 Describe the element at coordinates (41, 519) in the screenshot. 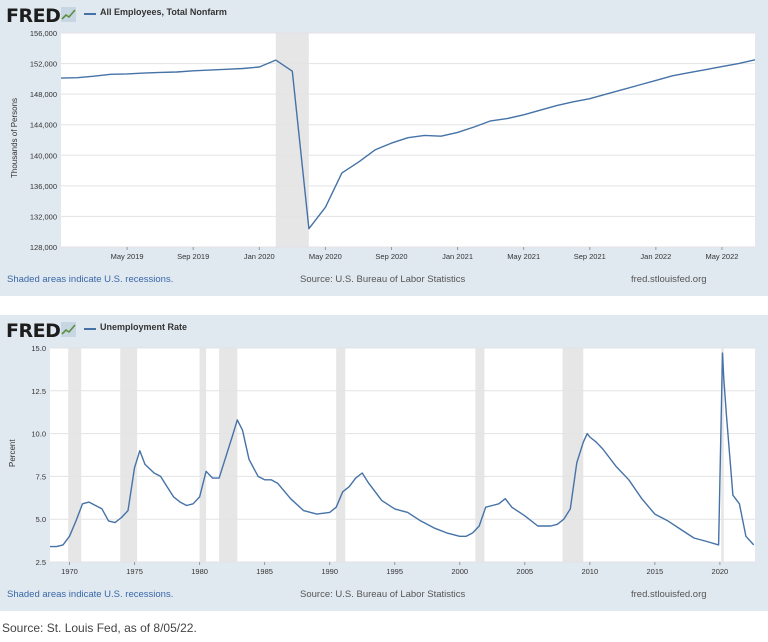

I see `y-tick-label: 5.0` at that location.